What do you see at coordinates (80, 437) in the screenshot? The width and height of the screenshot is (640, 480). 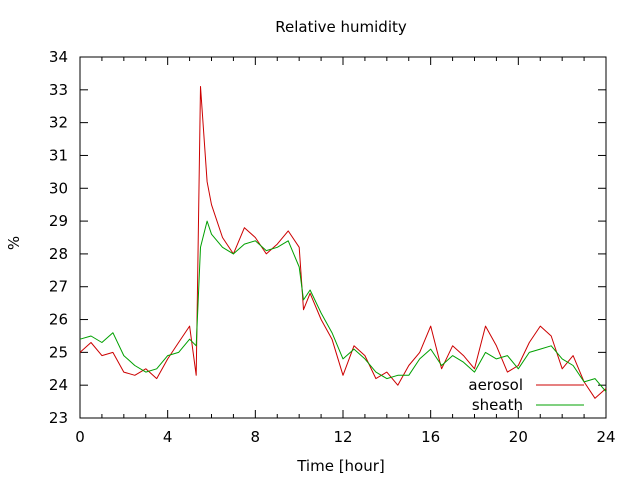 I see `x-tick-label: 0` at bounding box center [80, 437].